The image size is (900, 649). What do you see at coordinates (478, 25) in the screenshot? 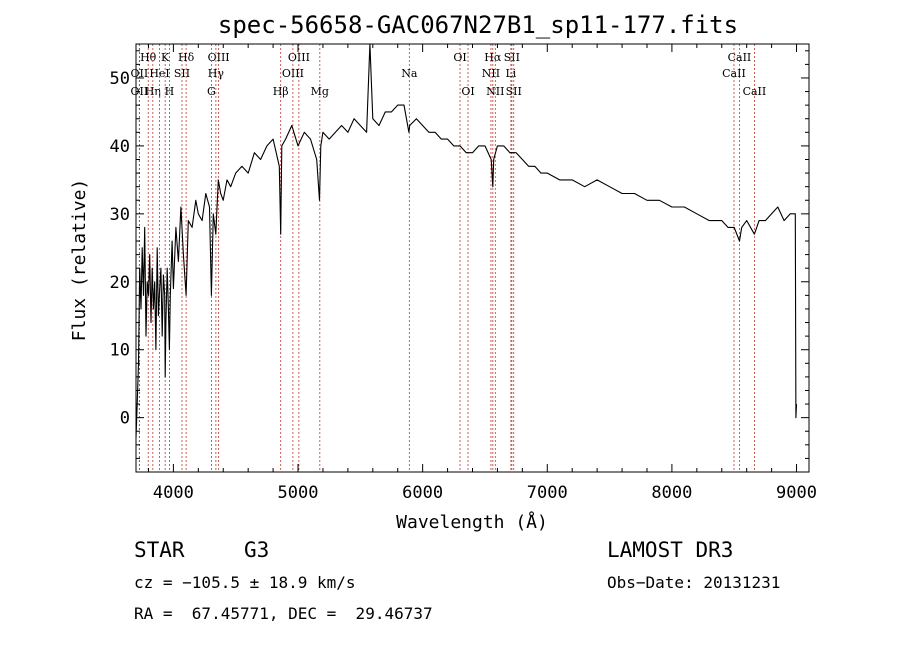
I see `chart-title: spec-56658-GAC067N27B1_sp11-177.fits` at bounding box center [478, 25].